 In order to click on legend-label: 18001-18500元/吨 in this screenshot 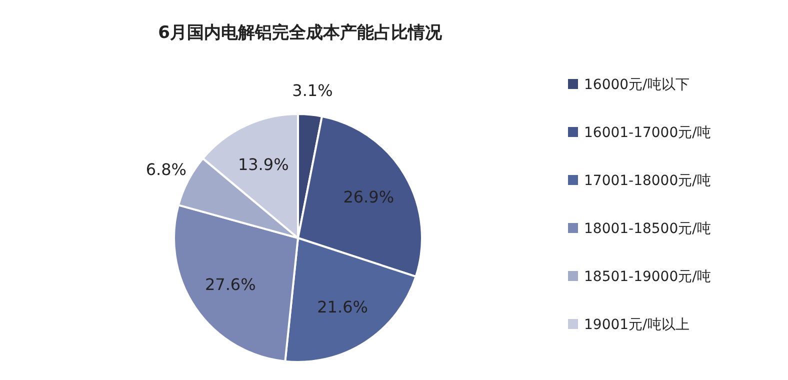, I will do `click(647, 229)`.